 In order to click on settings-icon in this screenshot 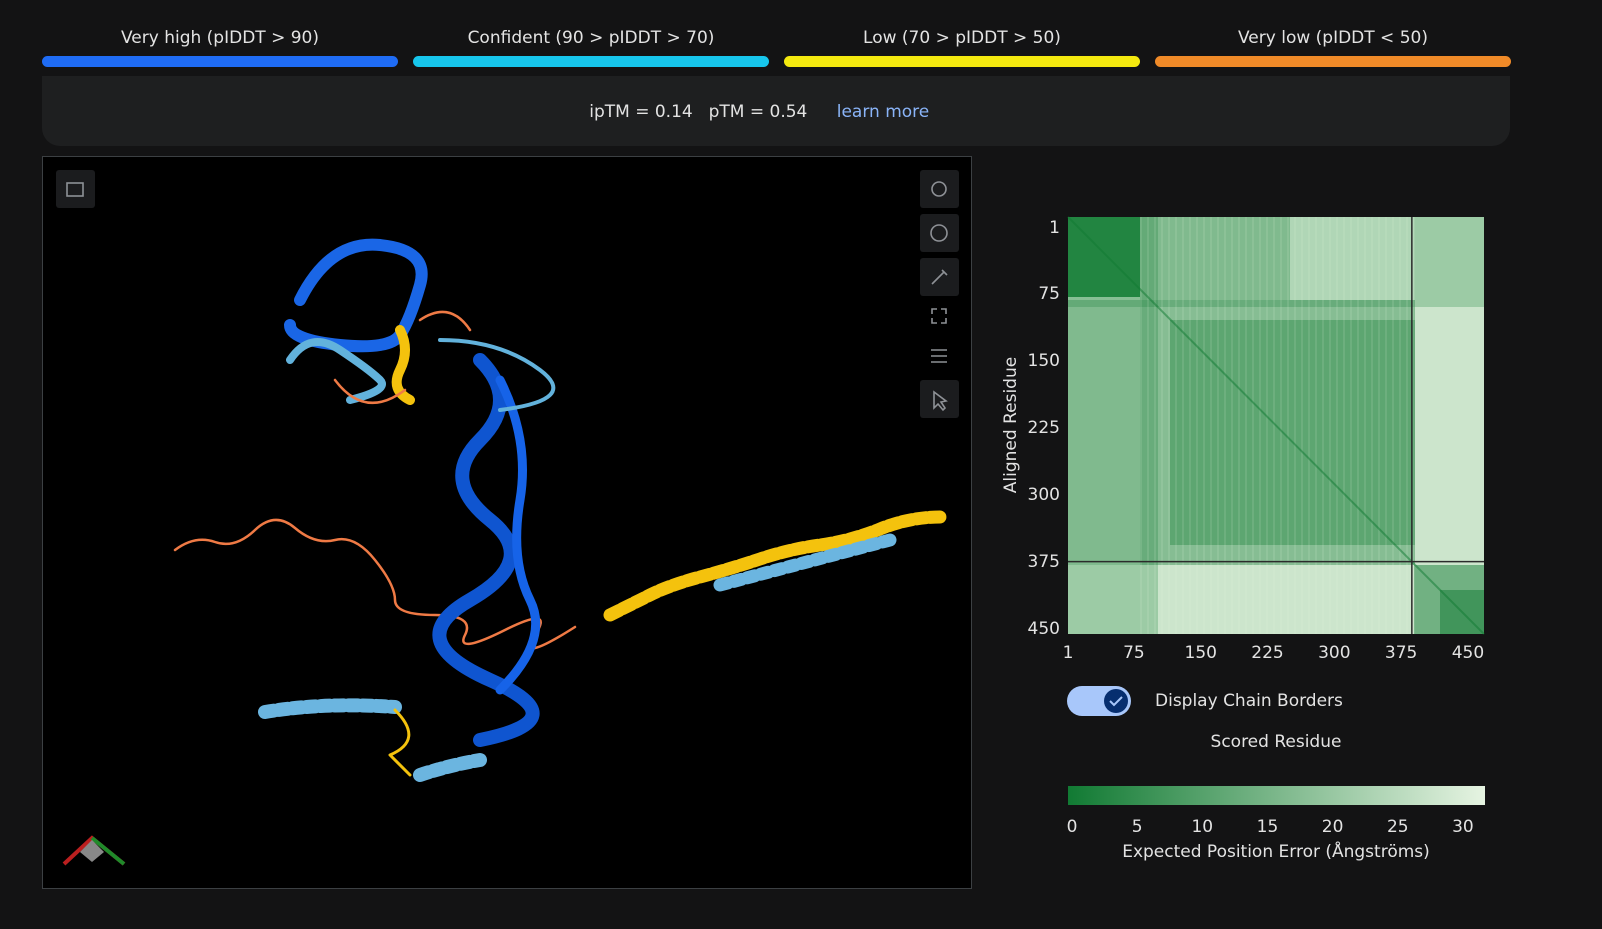, I will do `click(939, 277)`.